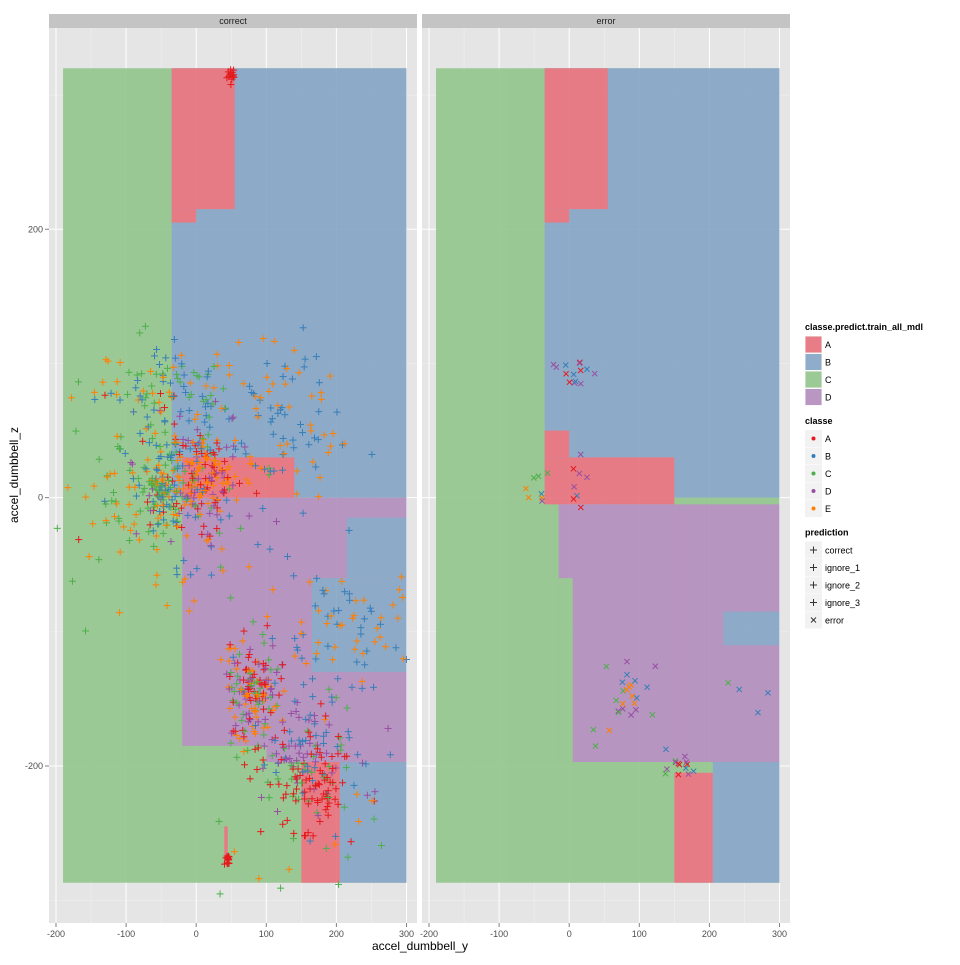 Image resolution: width=960 pixels, height=965 pixels. Describe the element at coordinates (336, 934) in the screenshot. I see `x-tick-label: 200` at that location.